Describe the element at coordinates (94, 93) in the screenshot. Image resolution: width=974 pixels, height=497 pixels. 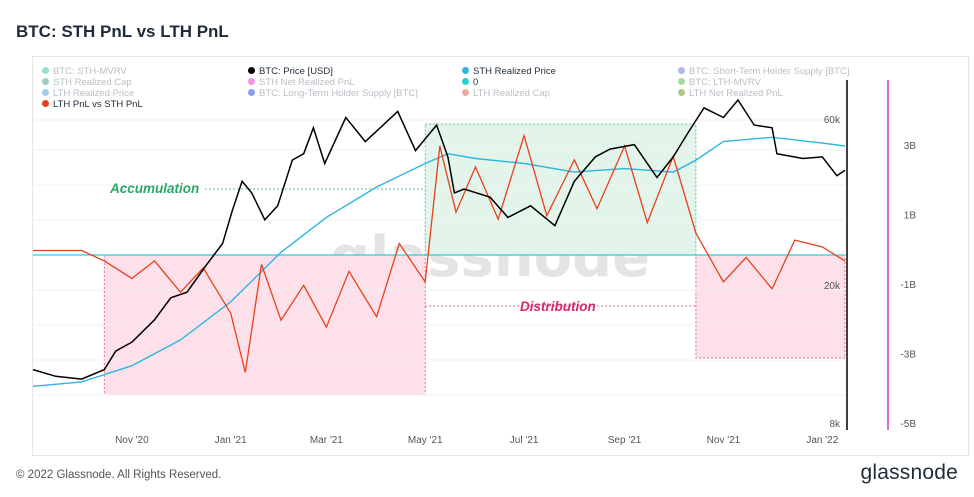
I see `legend-label: LTH Realized Price` at that location.